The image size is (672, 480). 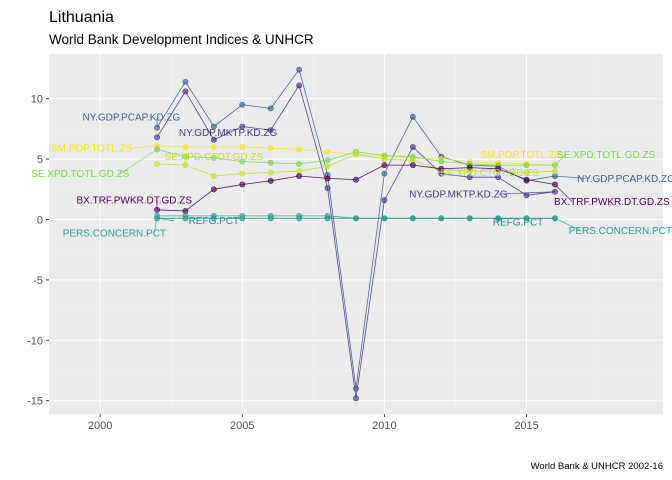 I want to click on x-tick-label: 2005, so click(x=242, y=426).